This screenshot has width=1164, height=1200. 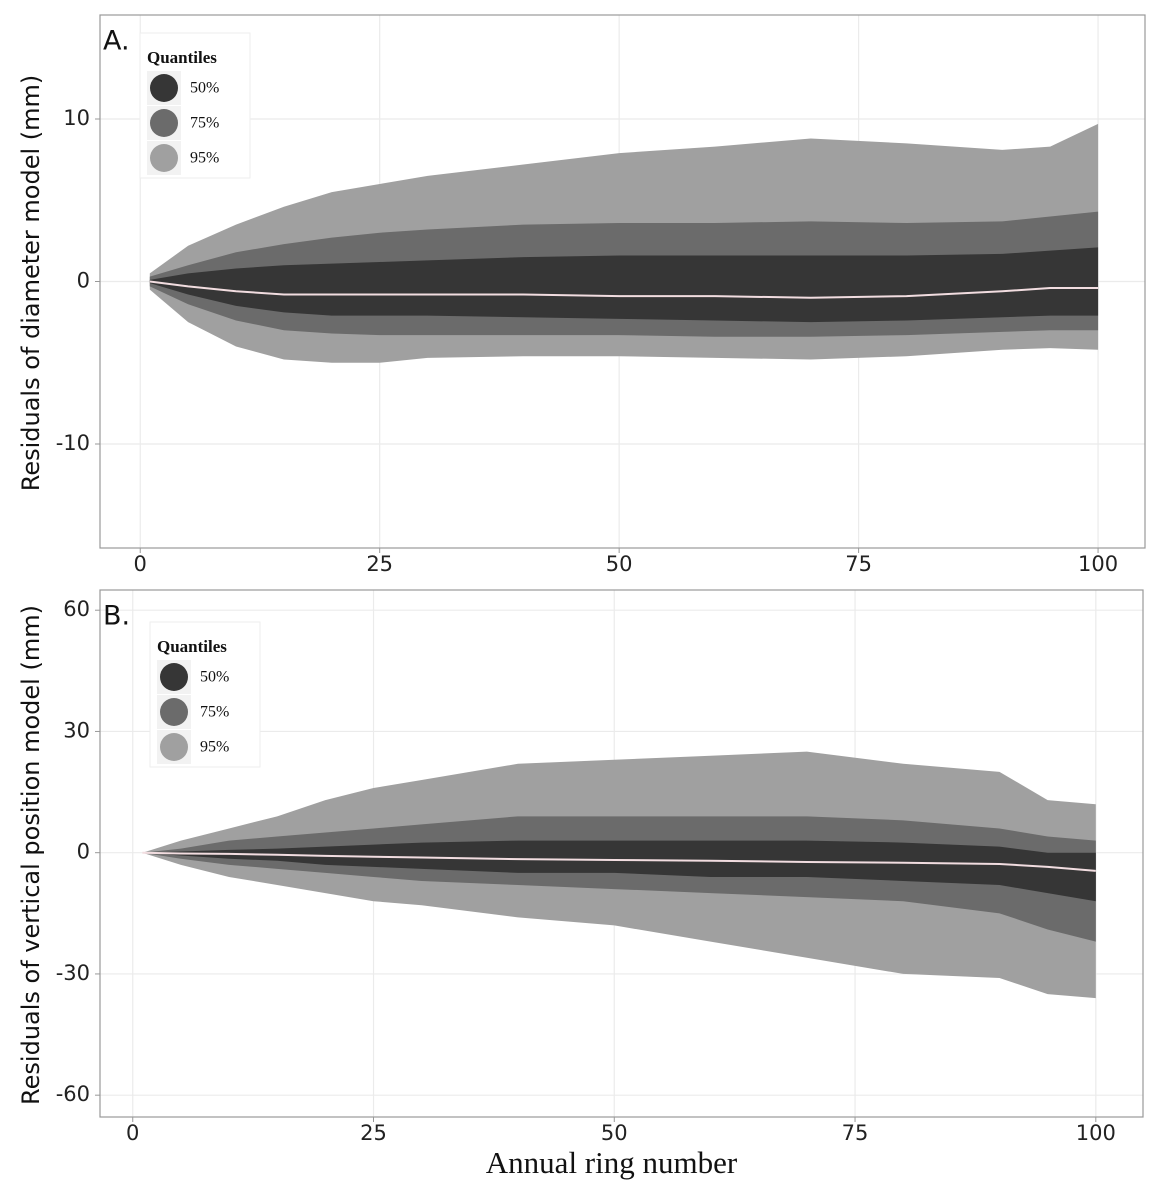 What do you see at coordinates (73, 973) in the screenshot?
I see `y-tick-label: -30` at bounding box center [73, 973].